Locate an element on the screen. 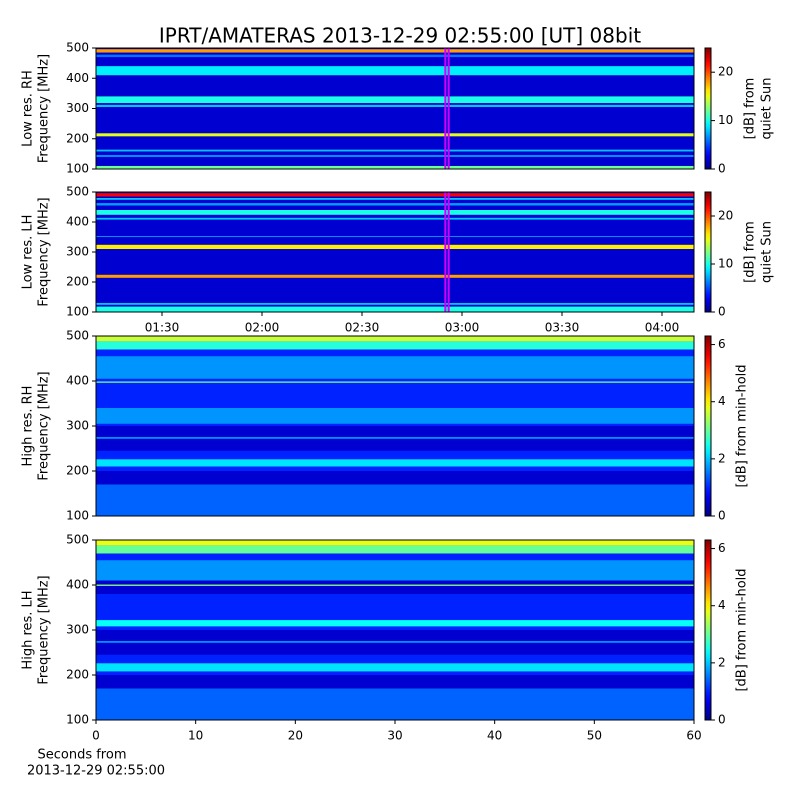 This screenshot has height=800, width=800. x-tick-label: 50 is located at coordinates (594, 736).